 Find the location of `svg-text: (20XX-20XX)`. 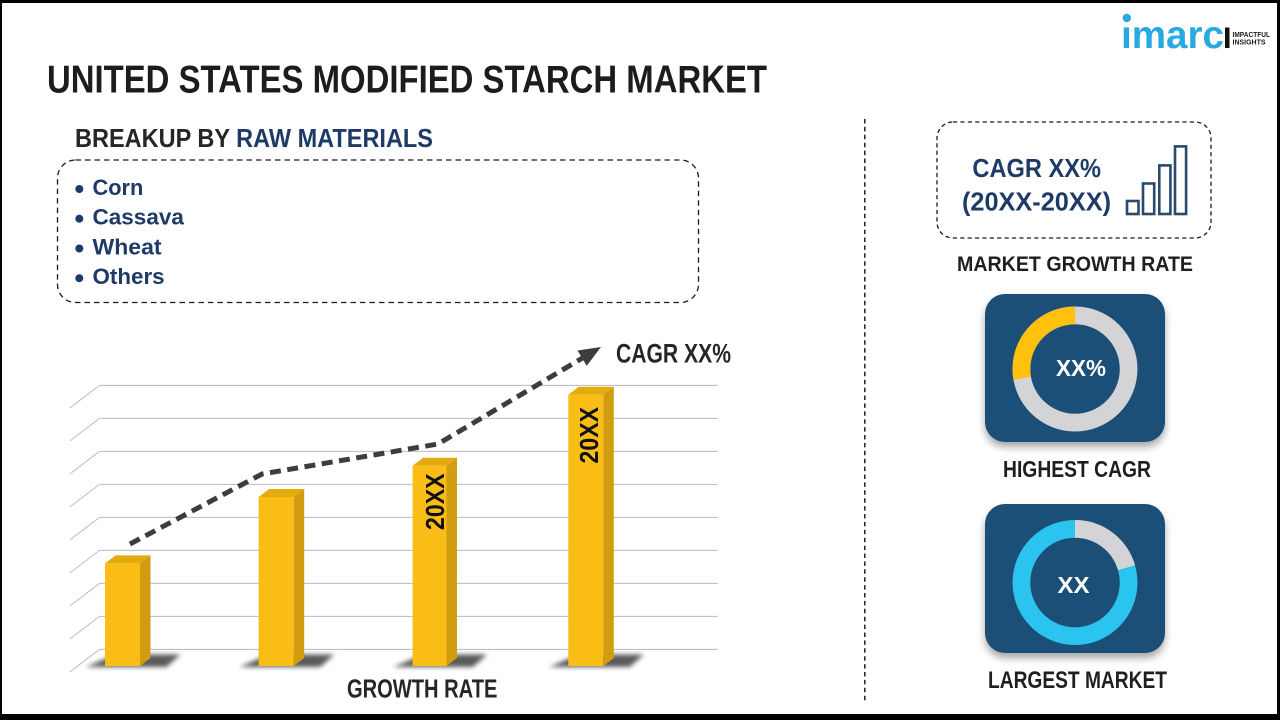

svg-text: (20XX-20XX) is located at coordinates (1036, 202).